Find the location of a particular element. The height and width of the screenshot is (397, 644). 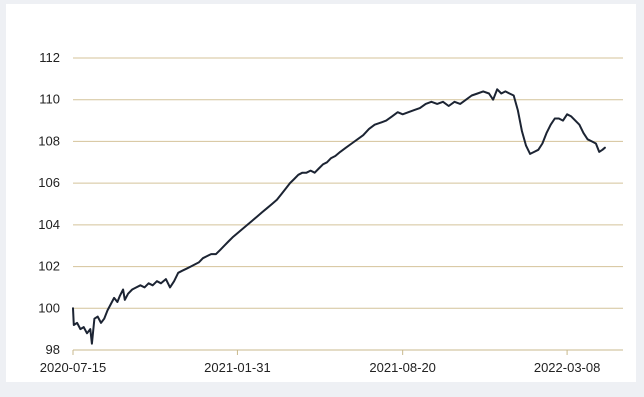

y-tick-label: 110 is located at coordinates (49, 99).